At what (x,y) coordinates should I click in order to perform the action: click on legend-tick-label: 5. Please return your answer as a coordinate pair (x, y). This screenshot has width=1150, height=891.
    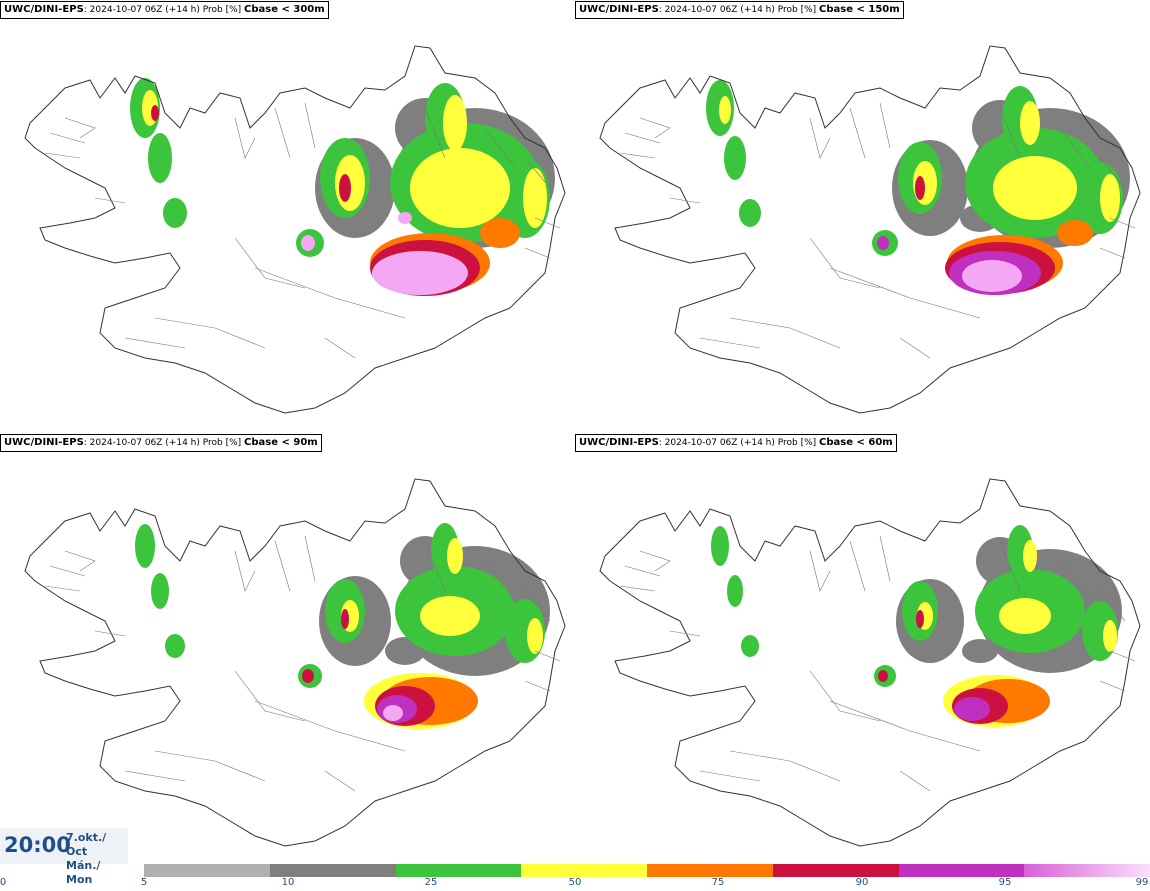
    Looking at the image, I should click on (144, 882).